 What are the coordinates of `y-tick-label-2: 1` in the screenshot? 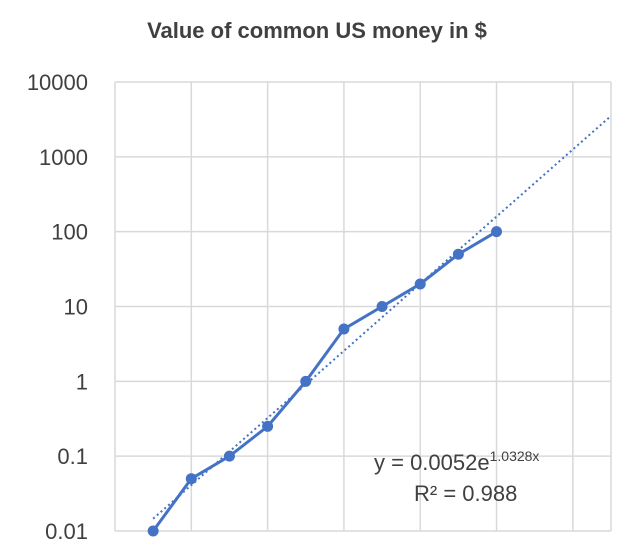 It's located at (82, 381).